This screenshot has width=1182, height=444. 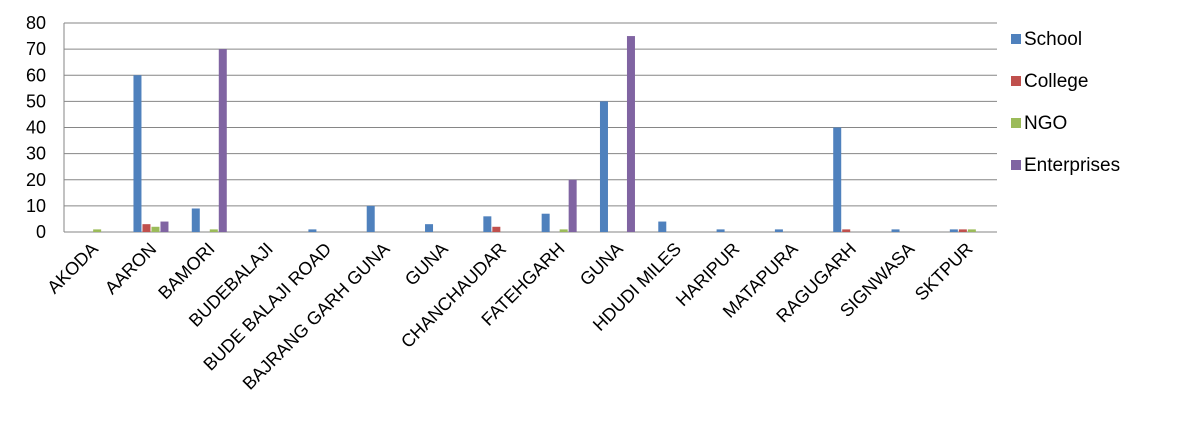 I want to click on x-tick-label: SKTPUR, so click(x=944, y=272).